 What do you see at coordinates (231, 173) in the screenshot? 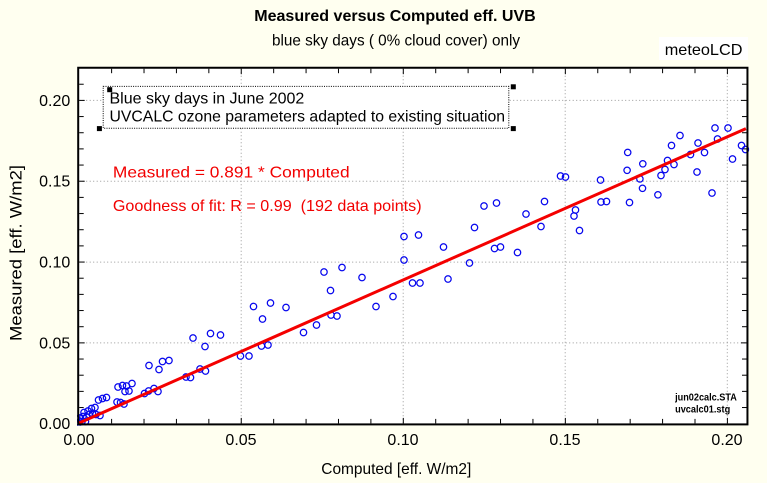
I see `svg-text: Measured = 0.891 * Computed` at bounding box center [231, 173].